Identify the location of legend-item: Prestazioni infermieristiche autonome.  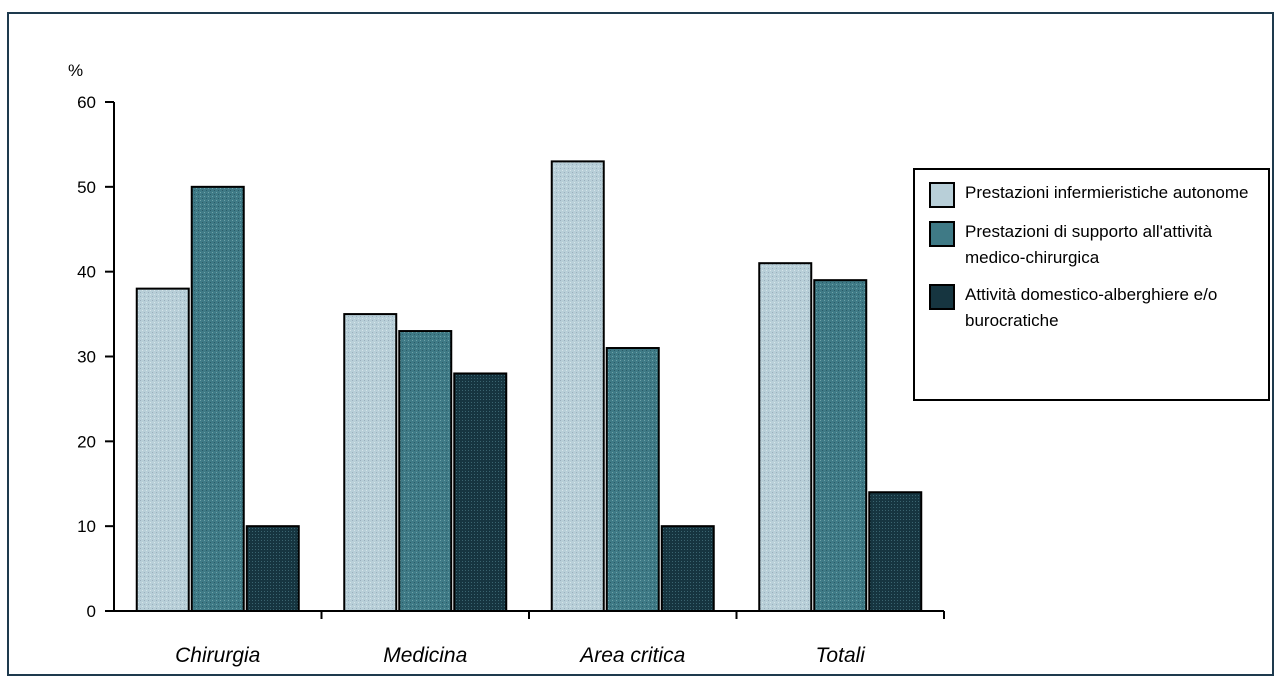
(1094, 194).